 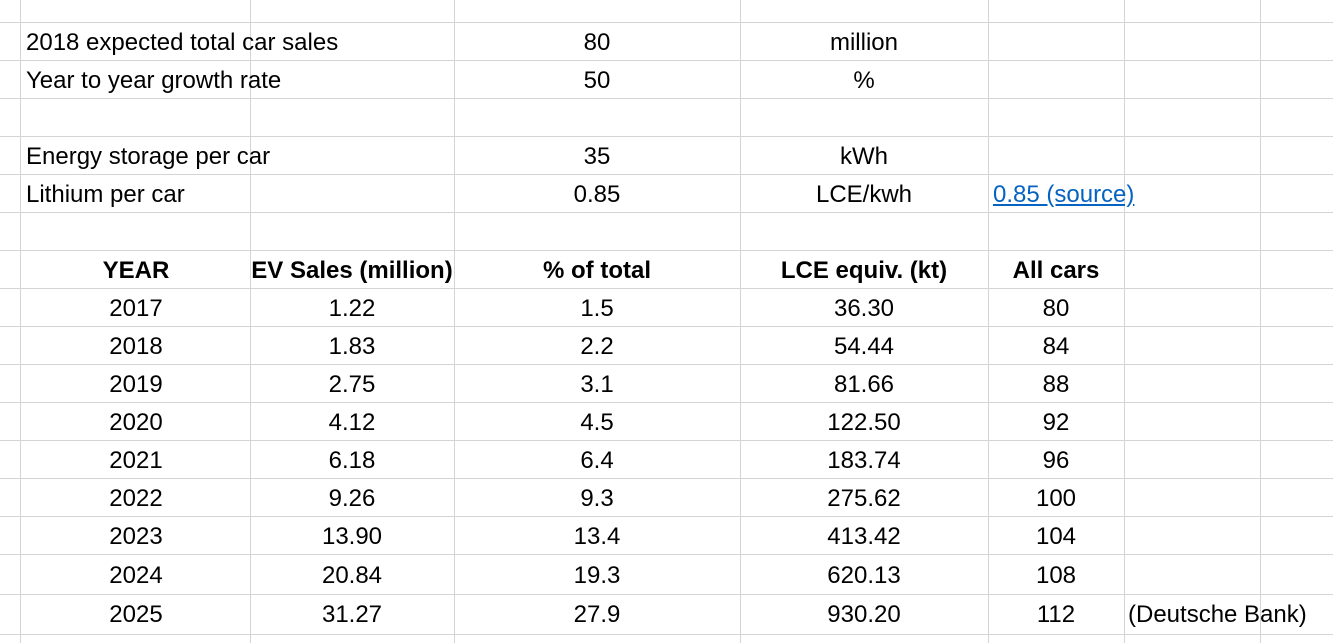 What do you see at coordinates (352, 308) in the screenshot?
I see `cell-ev-sales: 1.22` at bounding box center [352, 308].